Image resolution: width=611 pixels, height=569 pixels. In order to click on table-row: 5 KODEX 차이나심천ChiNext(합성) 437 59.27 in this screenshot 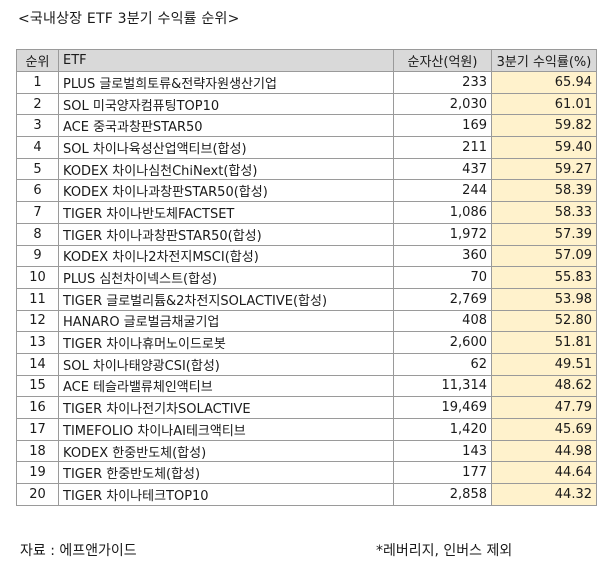, I will do `click(306, 169)`.